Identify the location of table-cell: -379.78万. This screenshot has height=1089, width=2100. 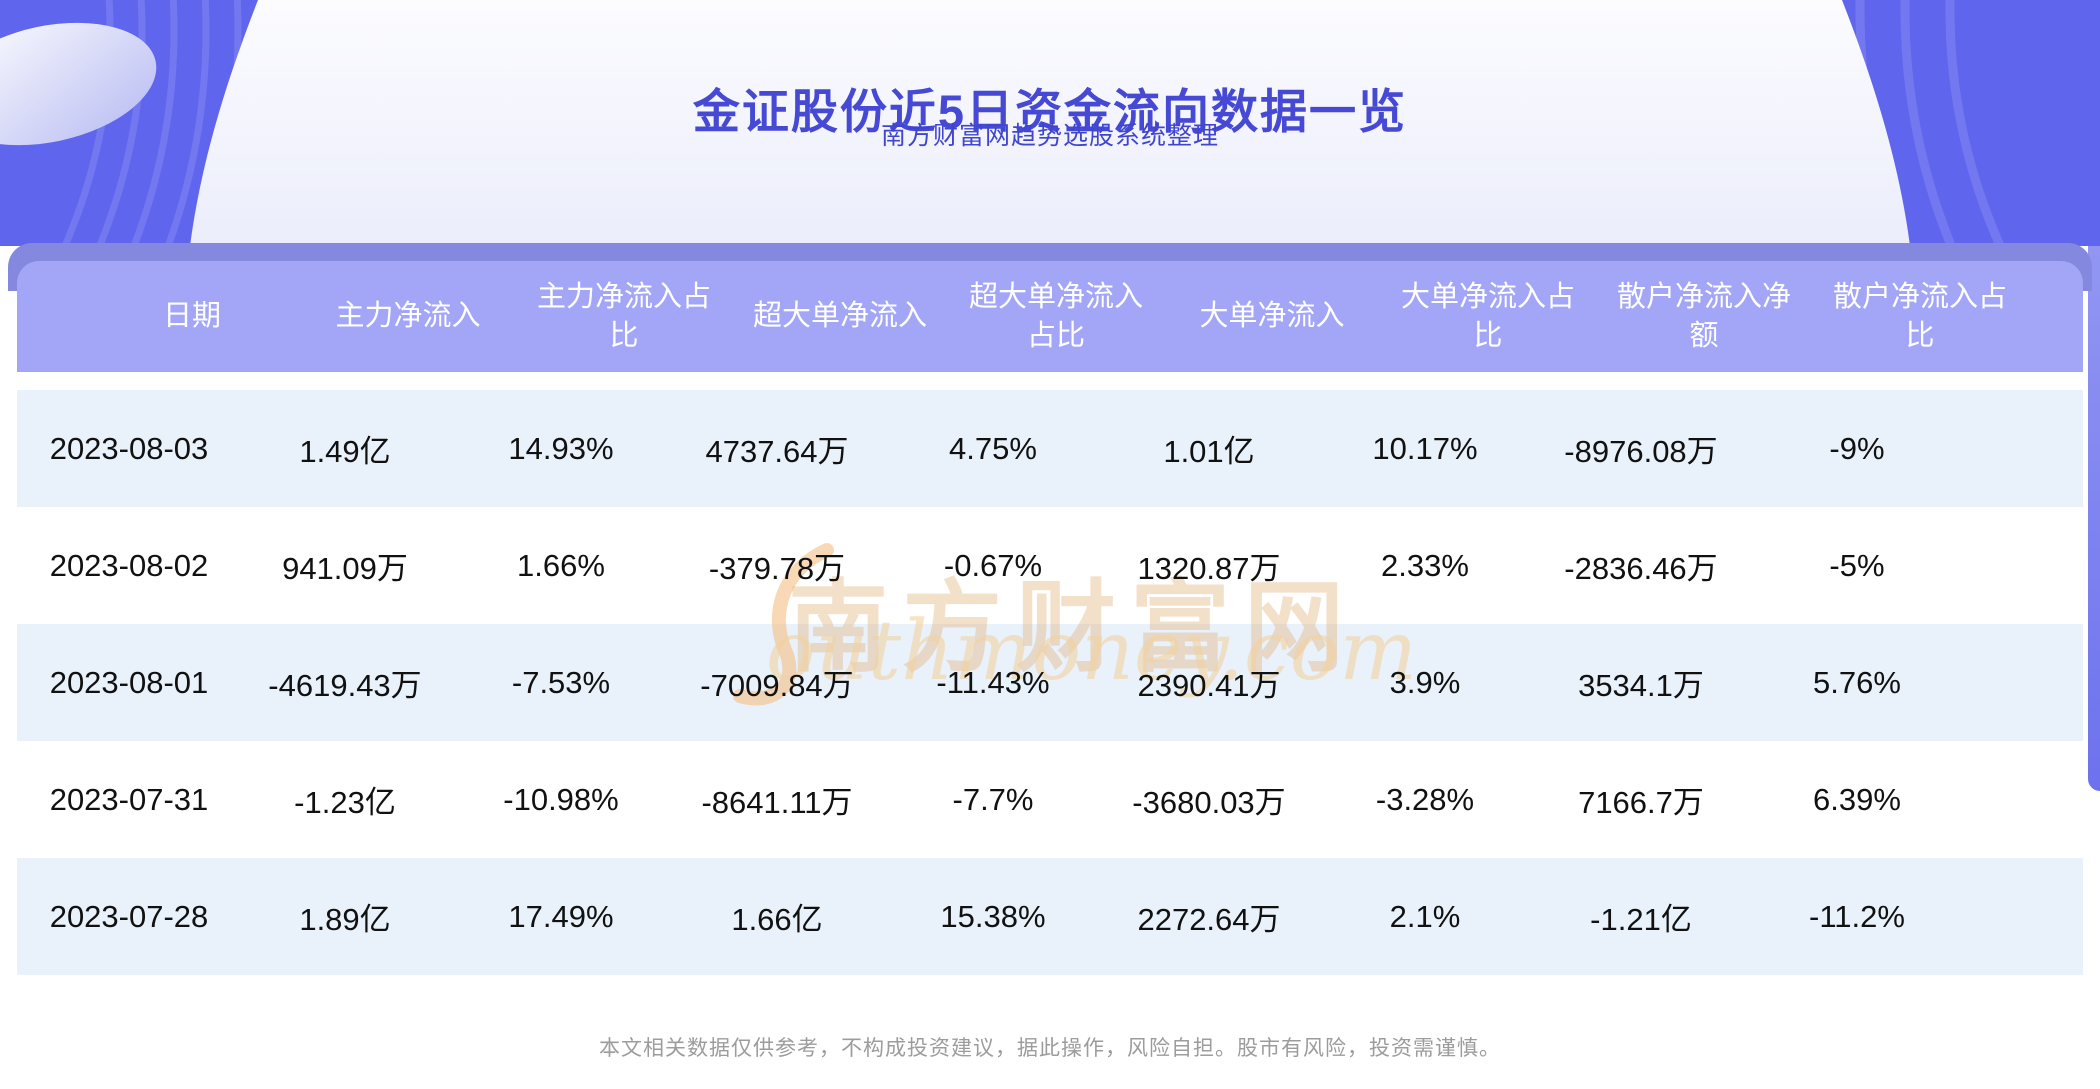
(777, 568).